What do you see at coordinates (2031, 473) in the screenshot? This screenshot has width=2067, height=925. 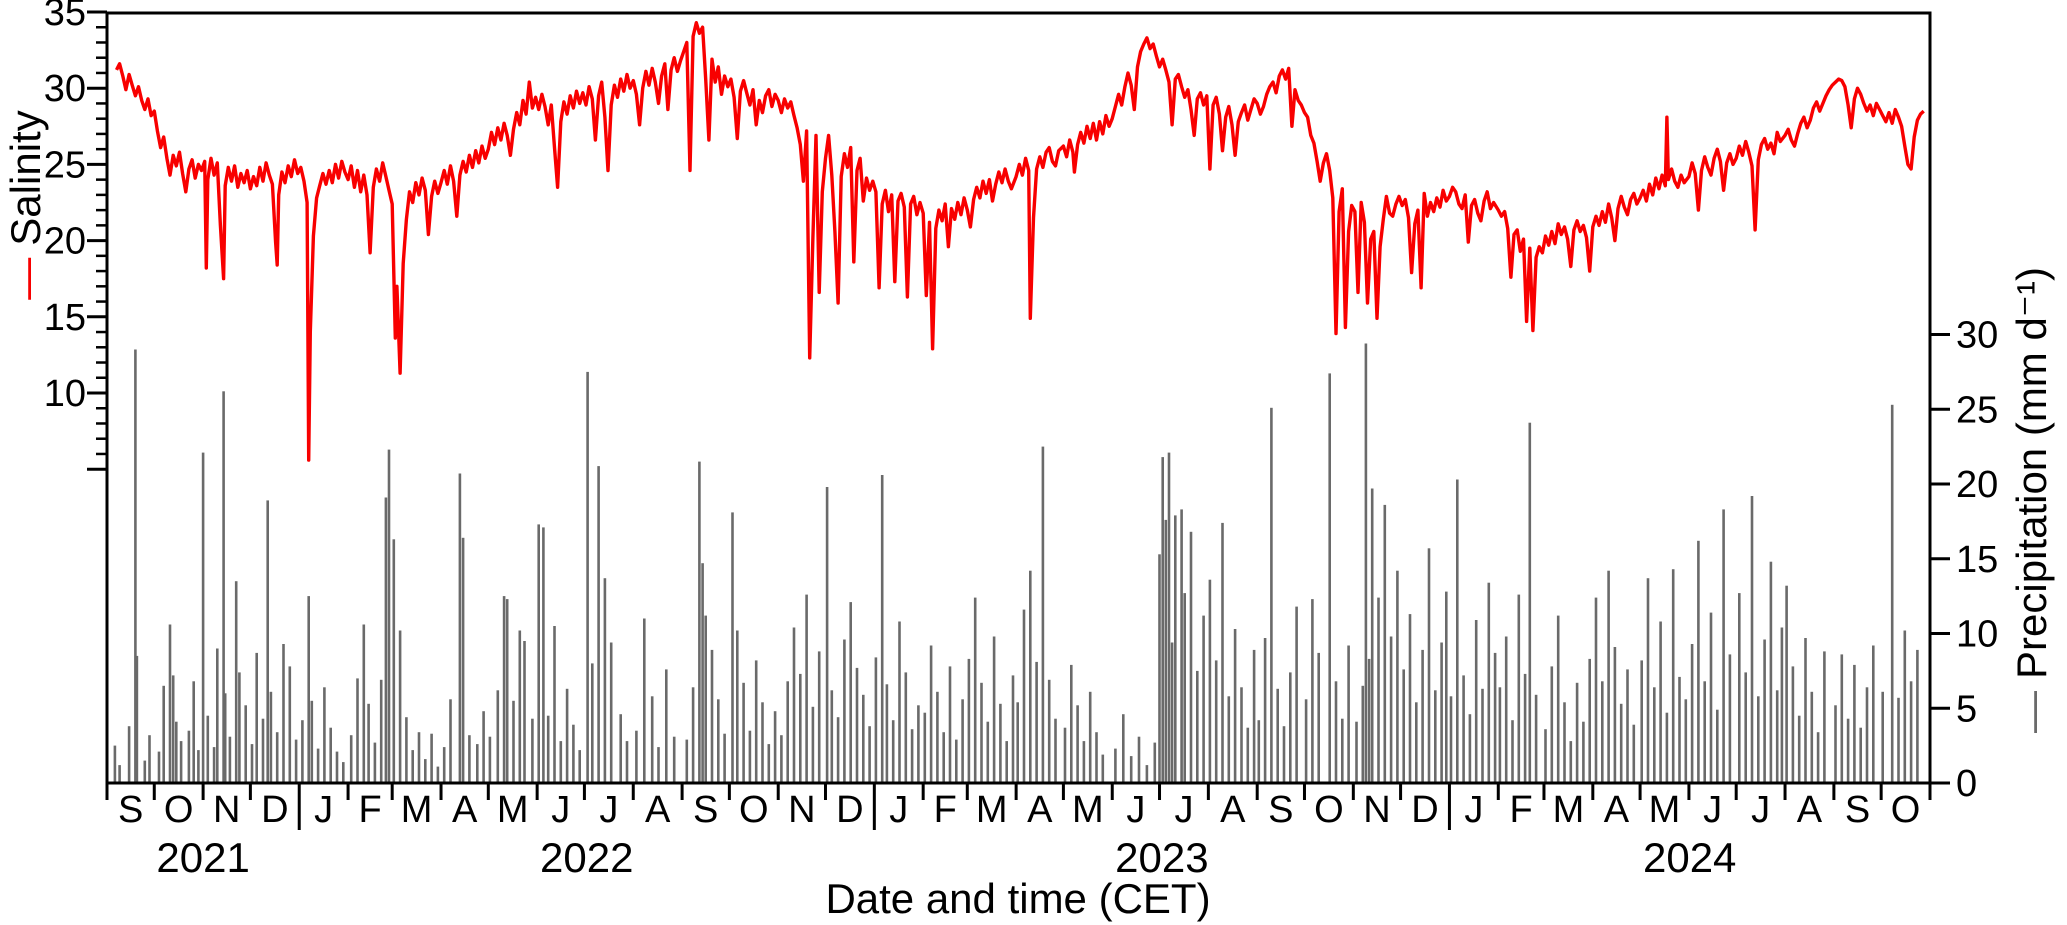 I see `right-axis-title-text: Precipitation (mm d⁻¹)` at bounding box center [2031, 473].